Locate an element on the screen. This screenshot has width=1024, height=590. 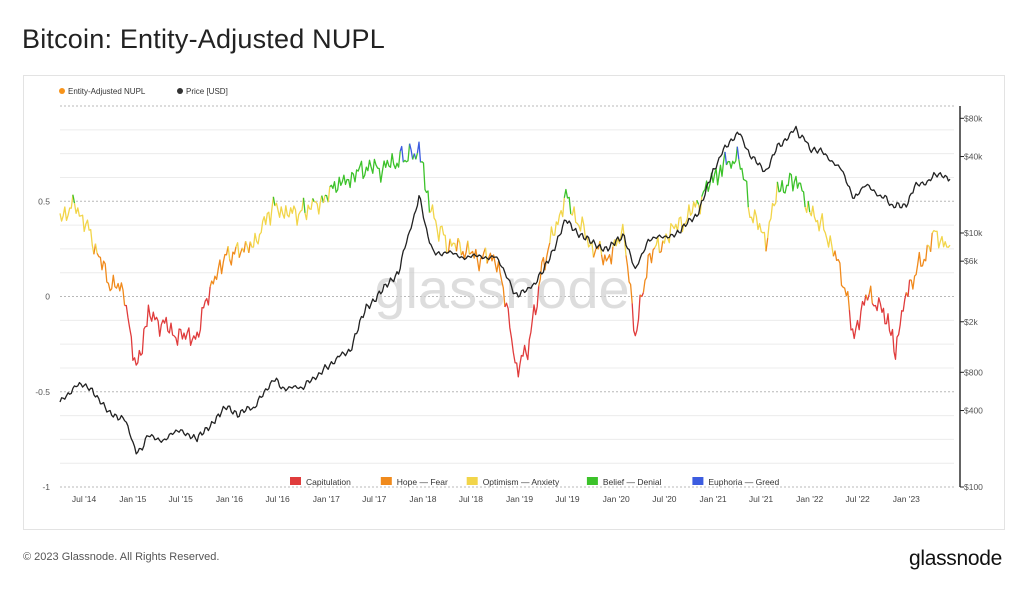
legend-label: Entity-Adjusted NUPL is located at coordinates (107, 91).